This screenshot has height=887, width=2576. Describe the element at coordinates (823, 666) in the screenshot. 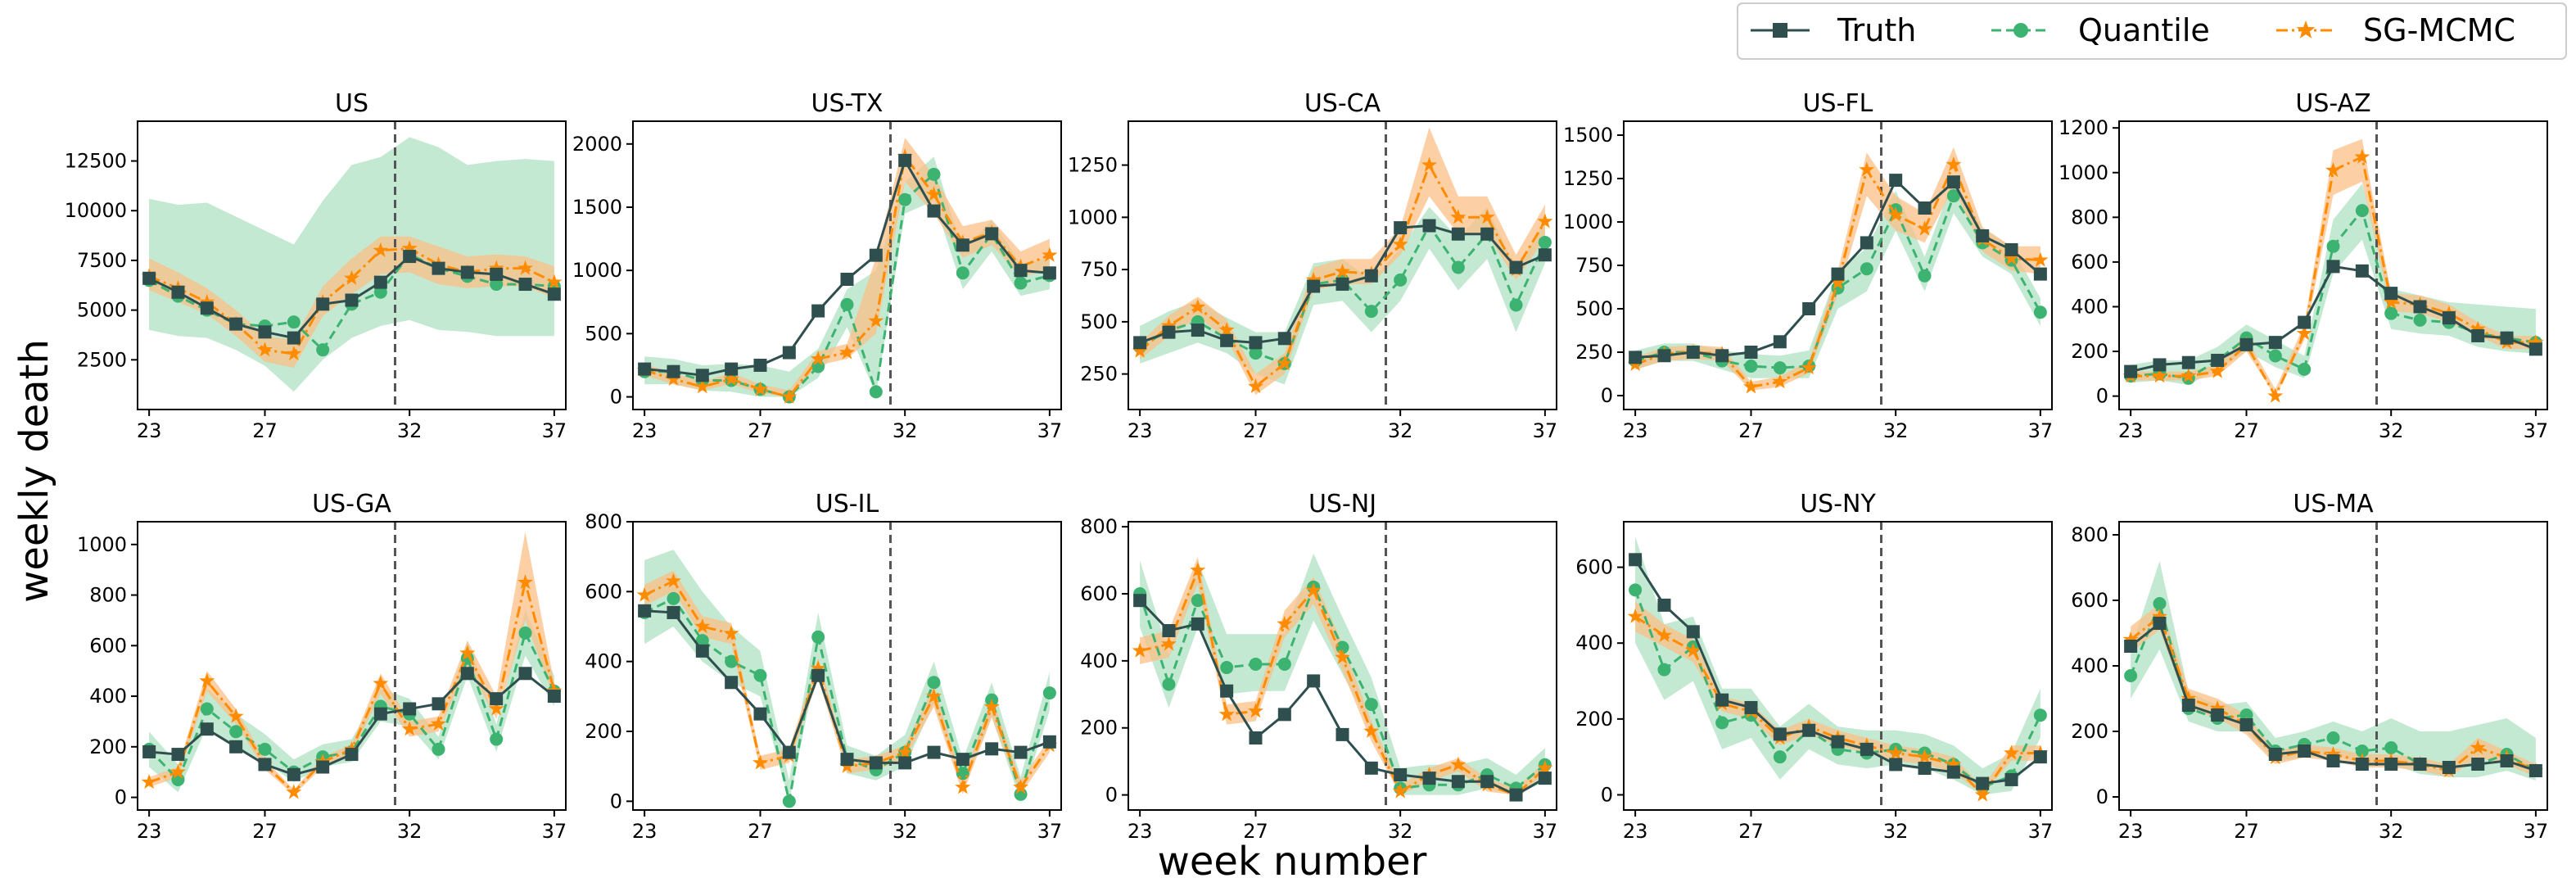

I see `panel-us-il: US-IL 23 27 32 37 0 200 400 600 800` at that location.